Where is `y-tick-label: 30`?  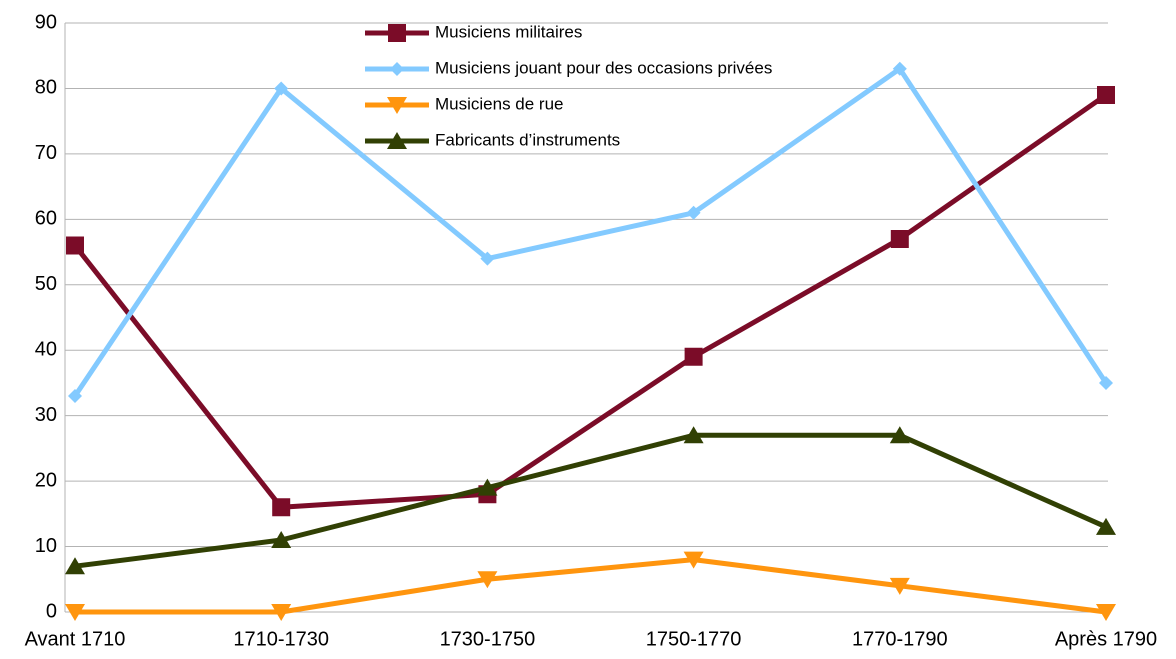 y-tick-label: 30 is located at coordinates (46, 415).